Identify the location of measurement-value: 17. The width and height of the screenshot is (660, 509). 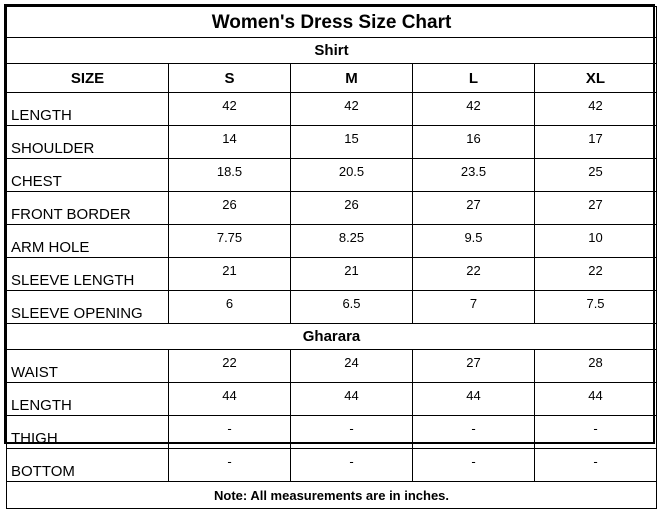
(595, 142).